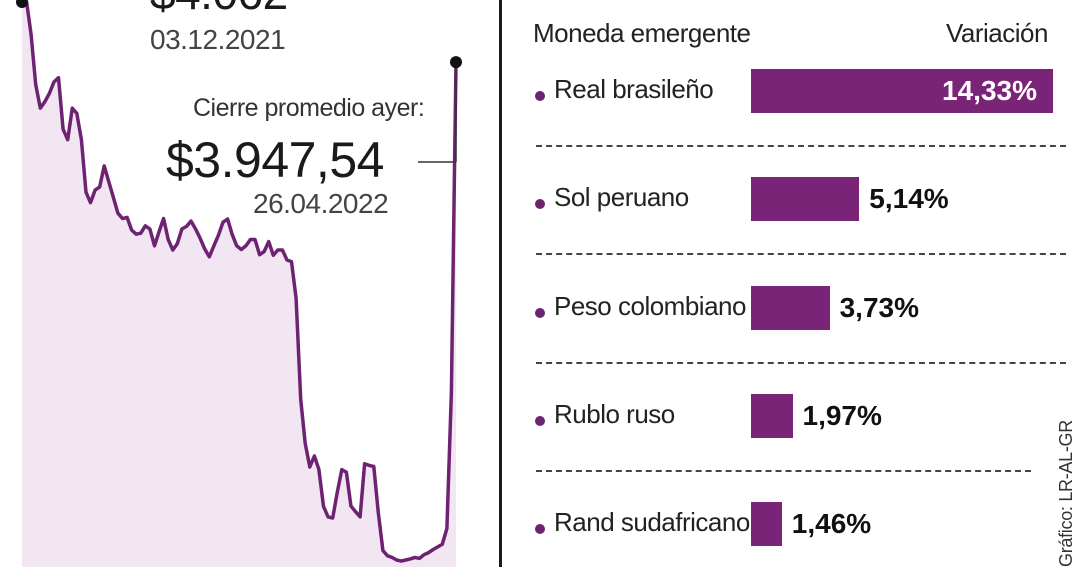 Image resolution: width=1080 pixels, height=567 pixels. I want to click on value-label: 5,14%, so click(909, 198).